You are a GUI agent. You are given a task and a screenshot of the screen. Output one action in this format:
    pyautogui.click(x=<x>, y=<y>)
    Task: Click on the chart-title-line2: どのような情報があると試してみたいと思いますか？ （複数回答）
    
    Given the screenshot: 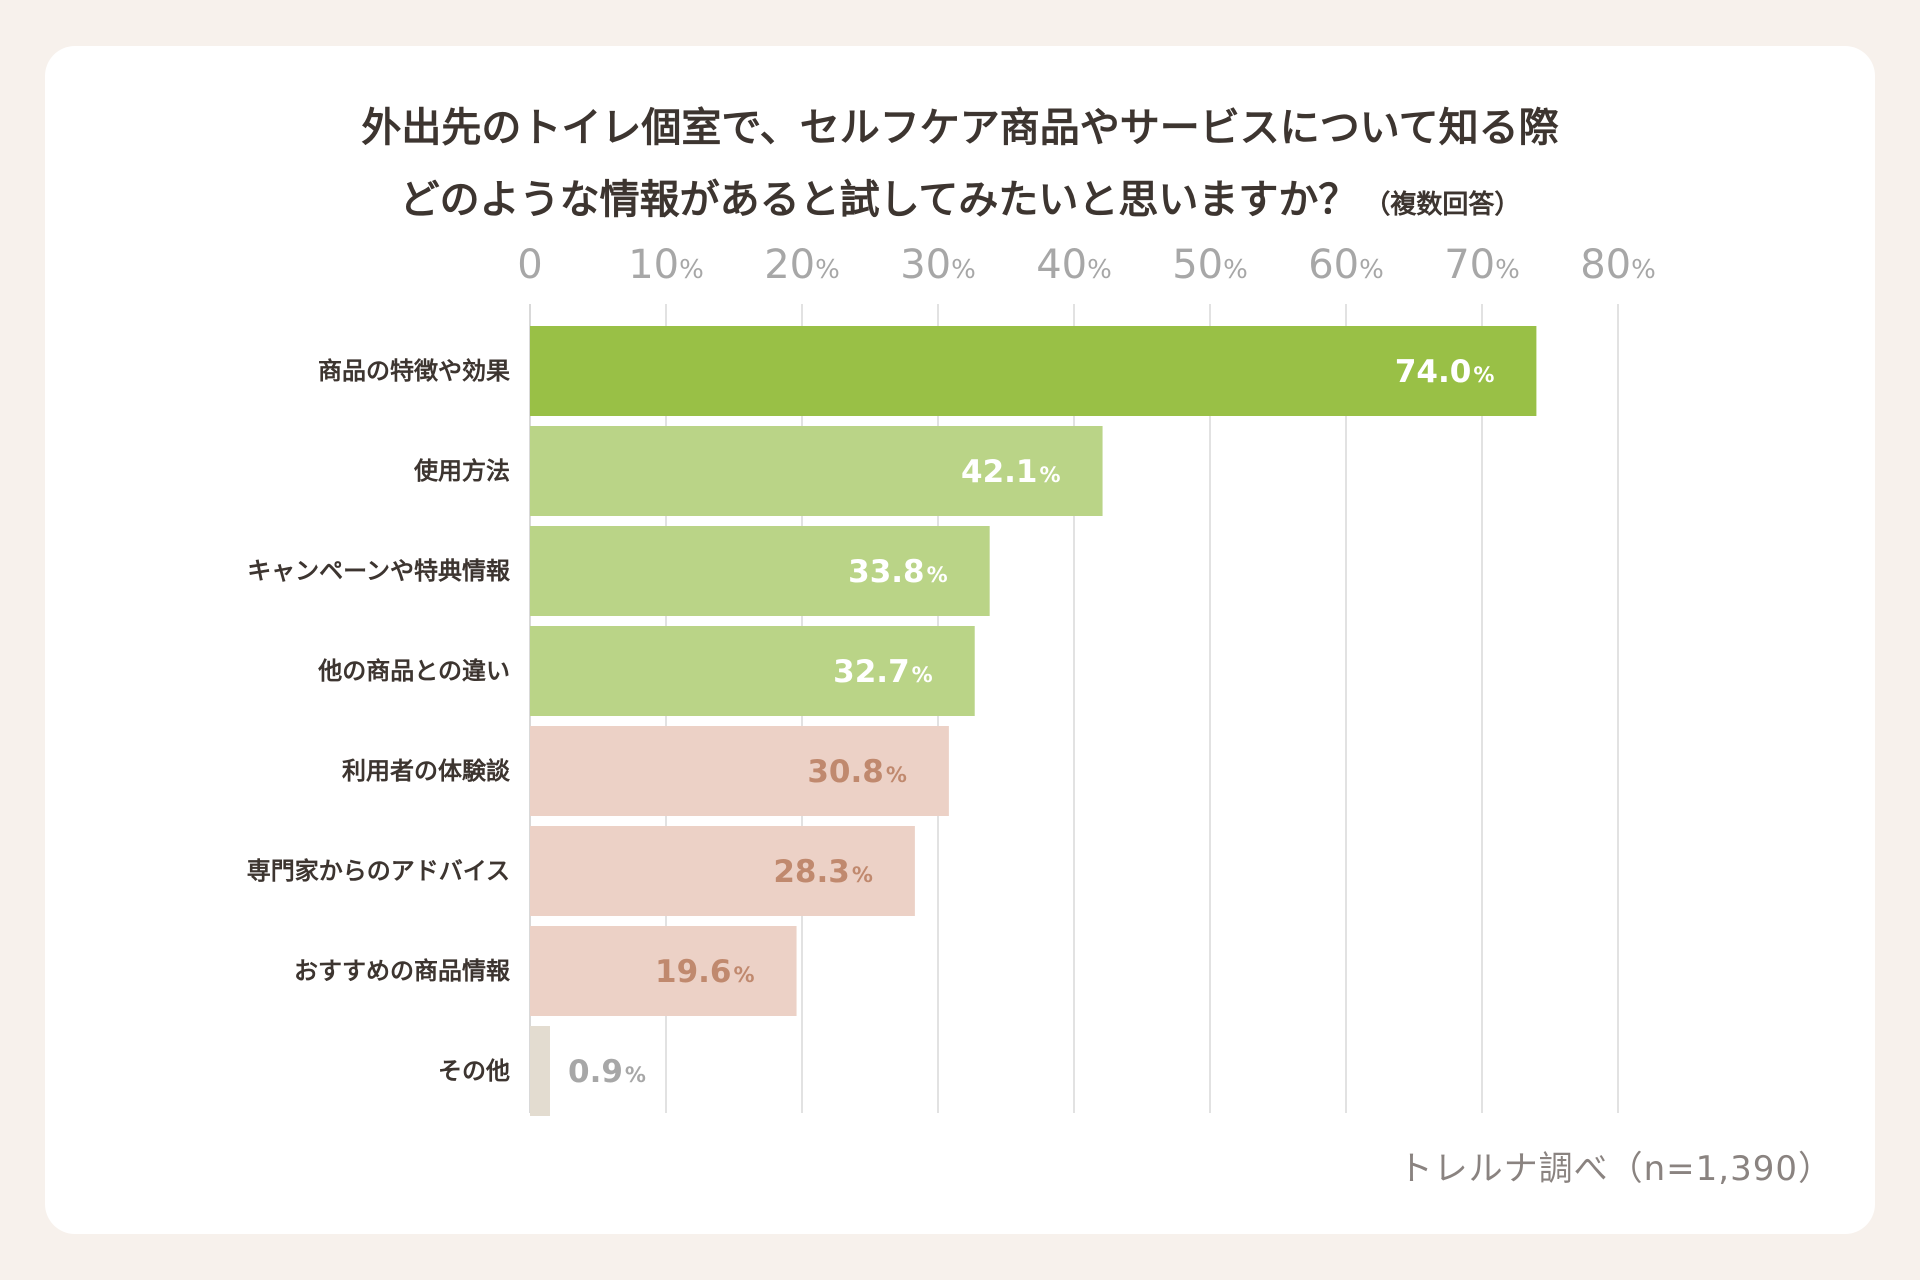 What is the action you would take?
    pyautogui.click(x=960, y=202)
    